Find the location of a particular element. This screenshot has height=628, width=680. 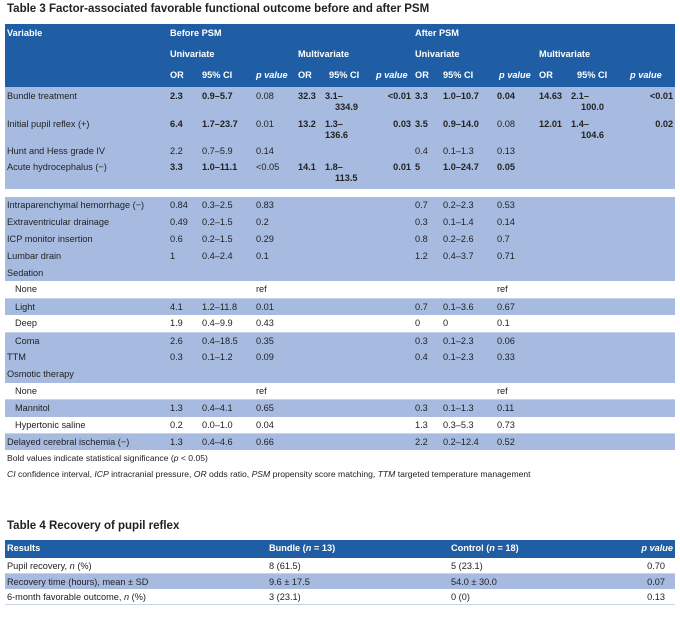

table-row: Mannitol 1.3 0.4–4.1 0.65 0.3 0.1–1.3 0.11 is located at coordinates (340, 408).